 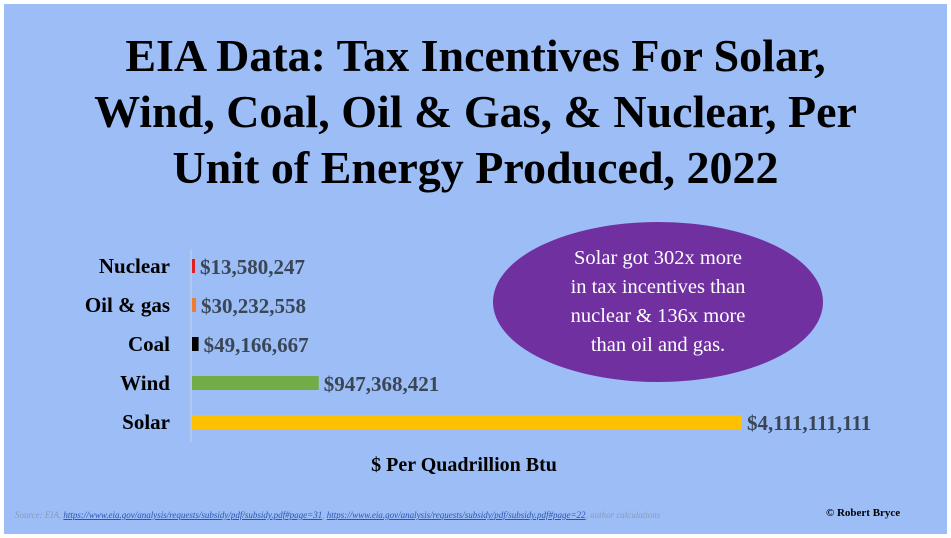 I want to click on data-label: $4,111,111,111, so click(x=809, y=423).